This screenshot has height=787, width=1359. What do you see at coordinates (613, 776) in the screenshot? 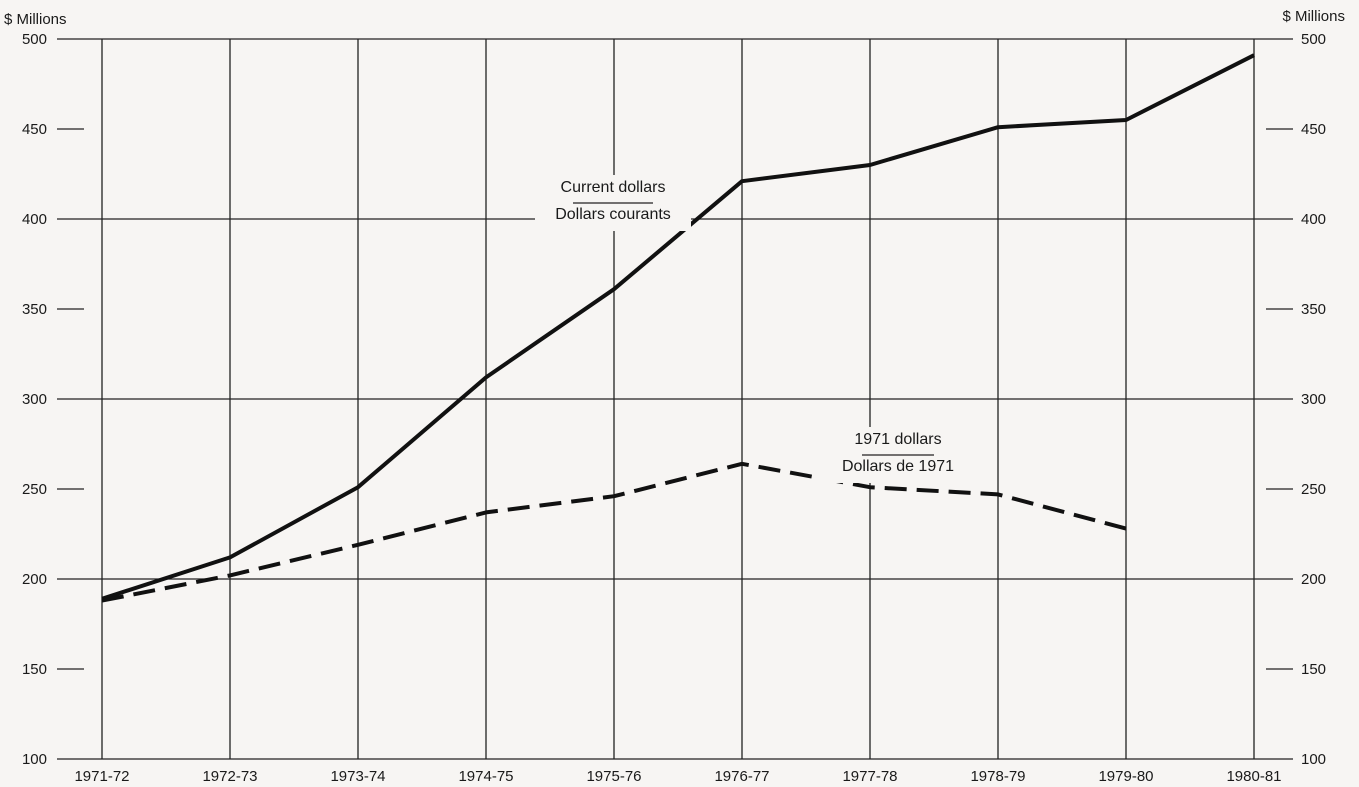
I see `x-tick-label: 1975-76` at bounding box center [613, 776].